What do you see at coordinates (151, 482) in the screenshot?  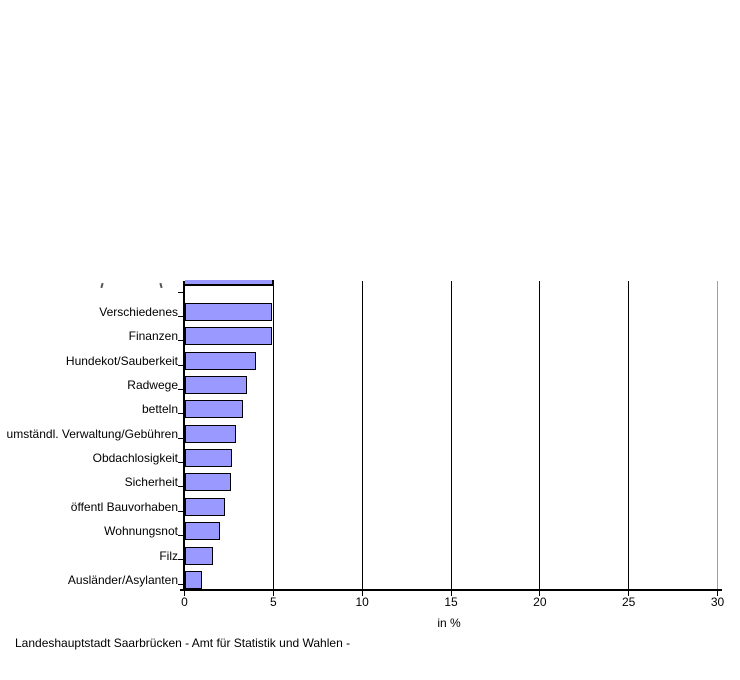 I see `category-label: Sicherheit` at bounding box center [151, 482].